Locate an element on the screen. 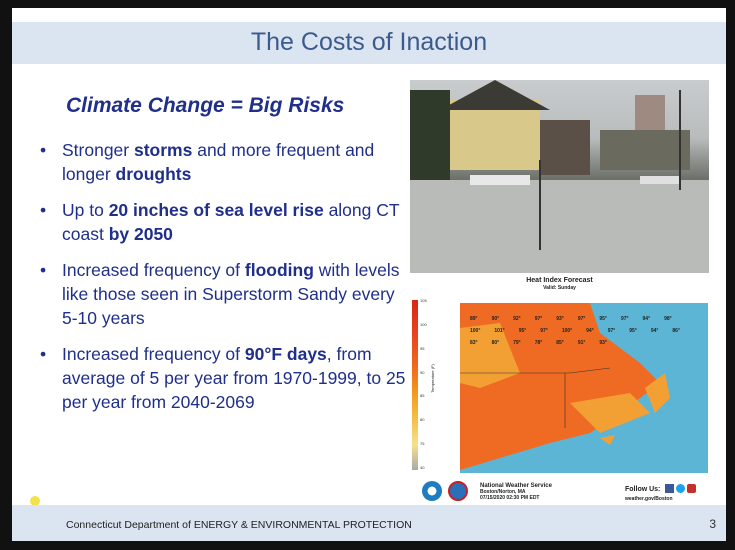  nws-name: National Weather Service is located at coordinates (516, 486).